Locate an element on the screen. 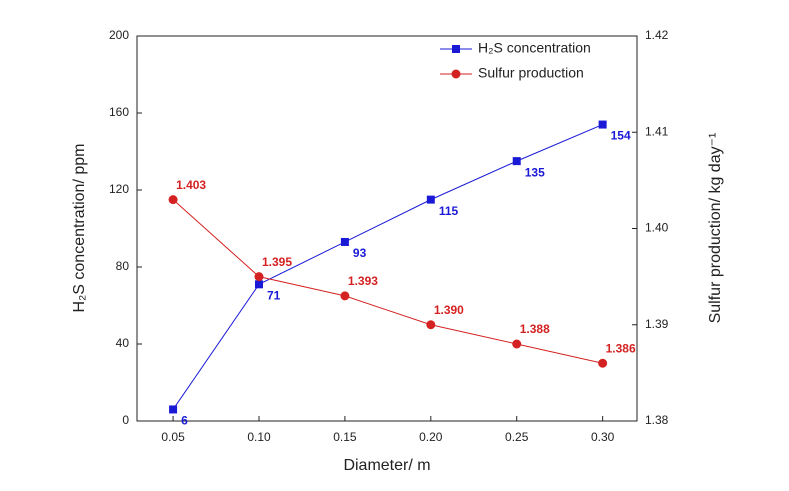  data-label: 1.395 is located at coordinates (277, 262).